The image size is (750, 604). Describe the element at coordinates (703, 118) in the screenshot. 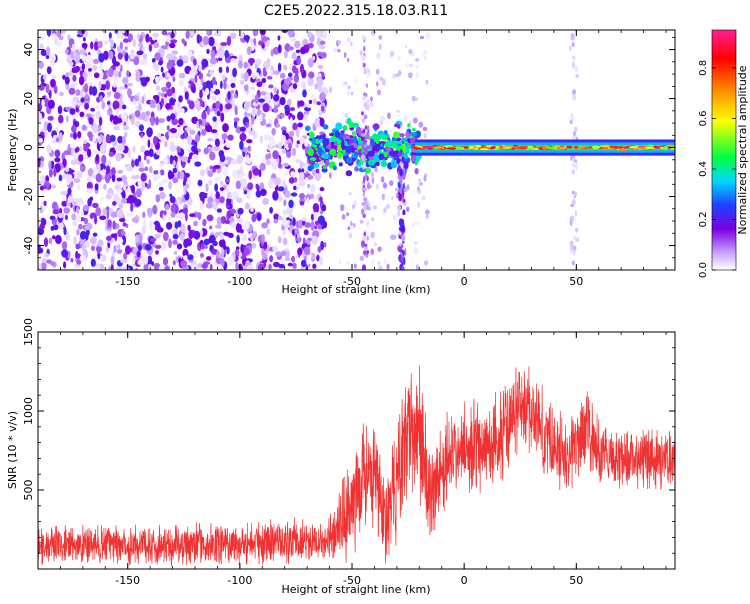

I see `colorbar-tick-label: 0.6` at that location.